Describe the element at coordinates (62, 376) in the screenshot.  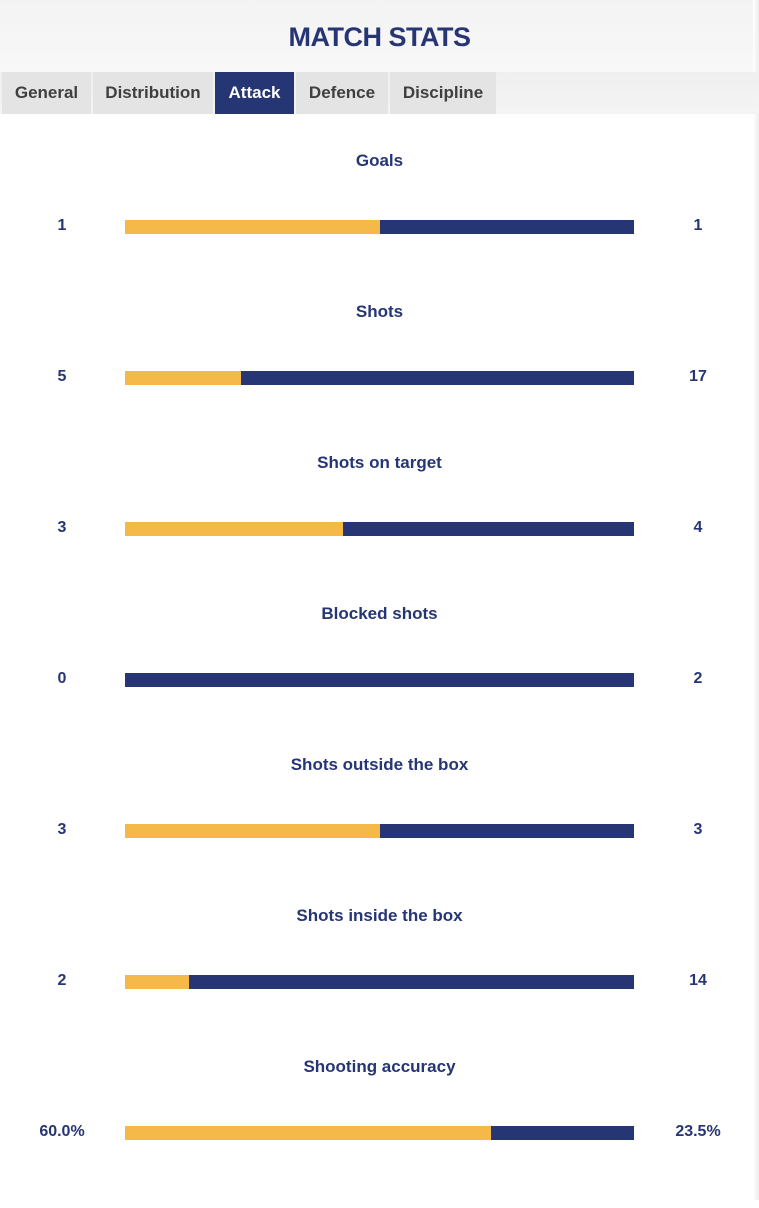
I see `home-value: 5` at that location.